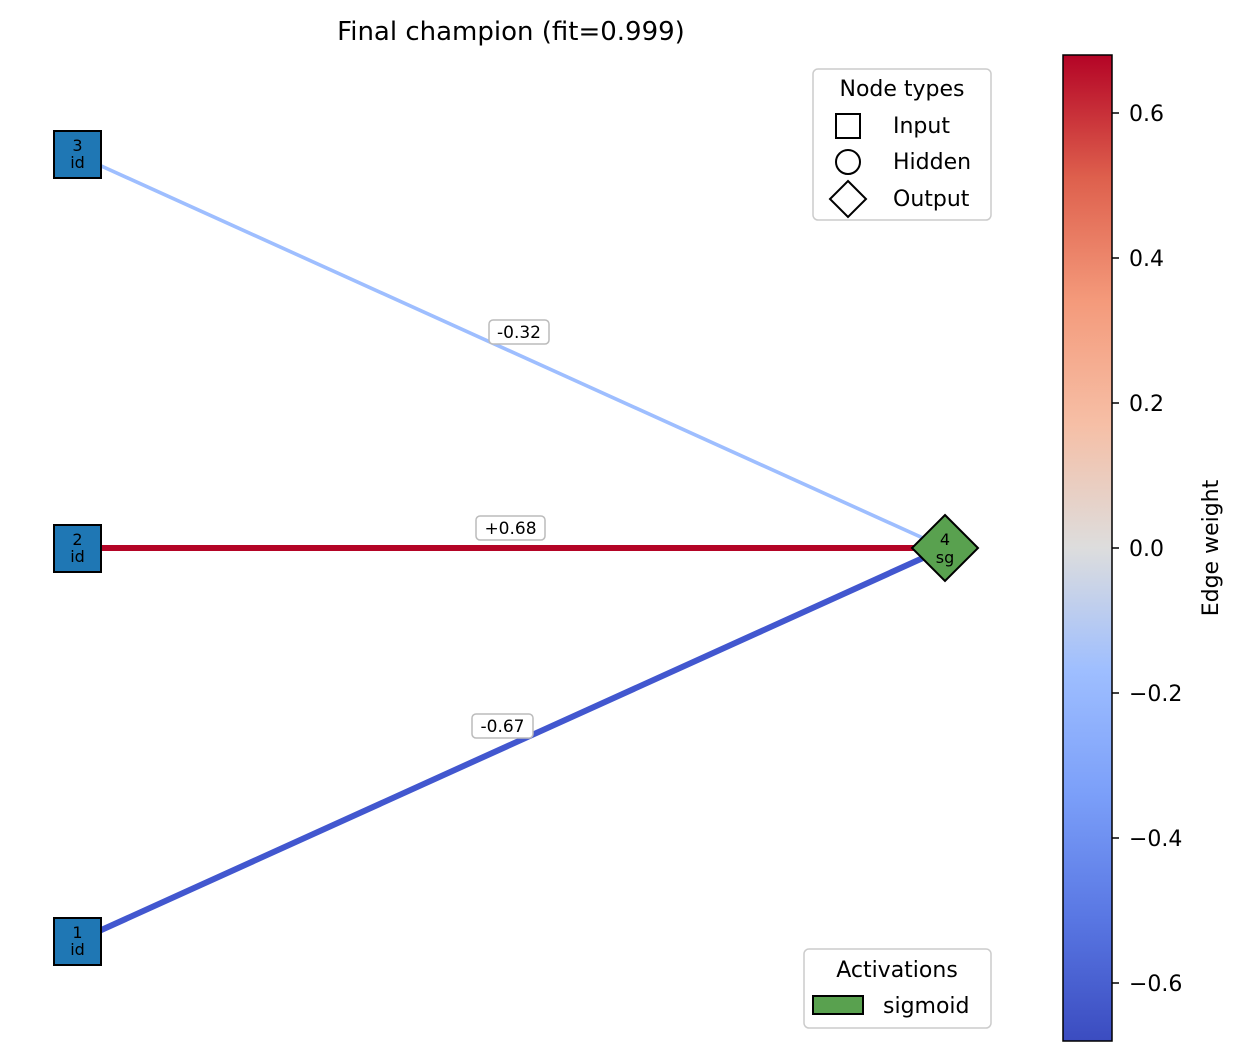 Image resolution: width=1242 pixels, height=1059 pixels. What do you see at coordinates (1146, 404) in the screenshot?
I see `colorbar-tick-label: 0.2` at bounding box center [1146, 404].